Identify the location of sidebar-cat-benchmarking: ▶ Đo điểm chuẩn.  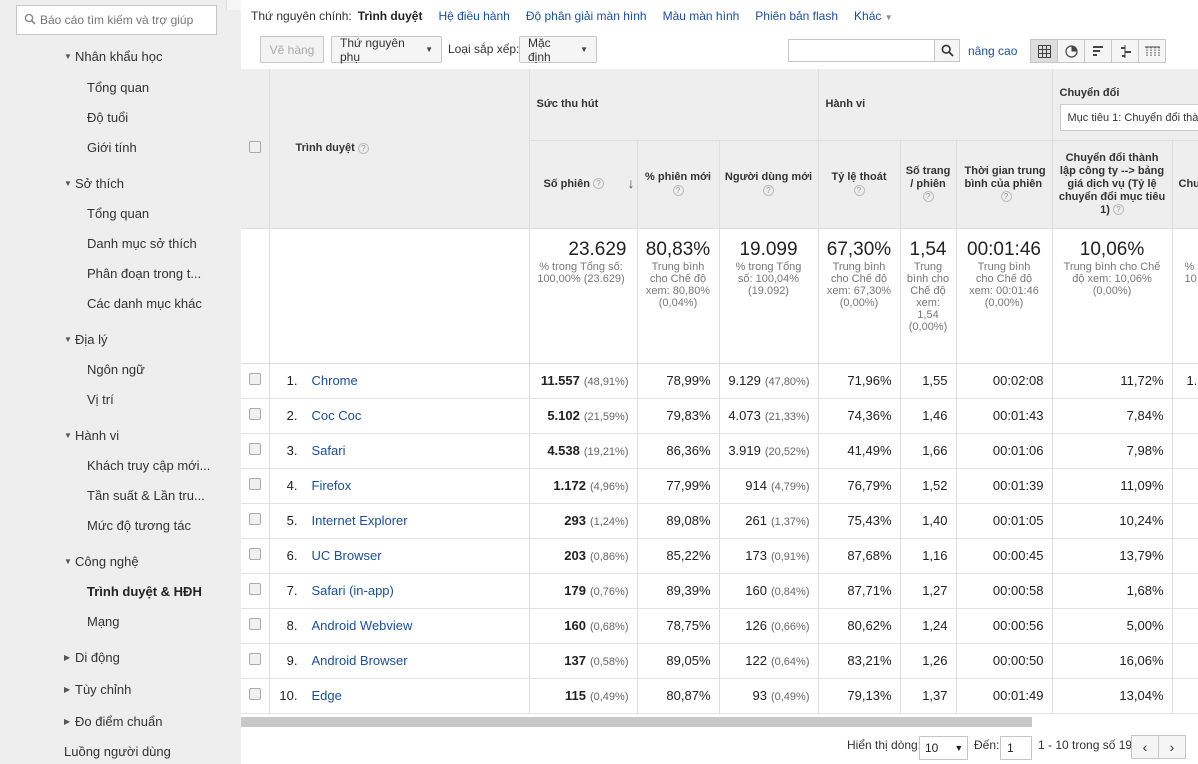
(113, 721).